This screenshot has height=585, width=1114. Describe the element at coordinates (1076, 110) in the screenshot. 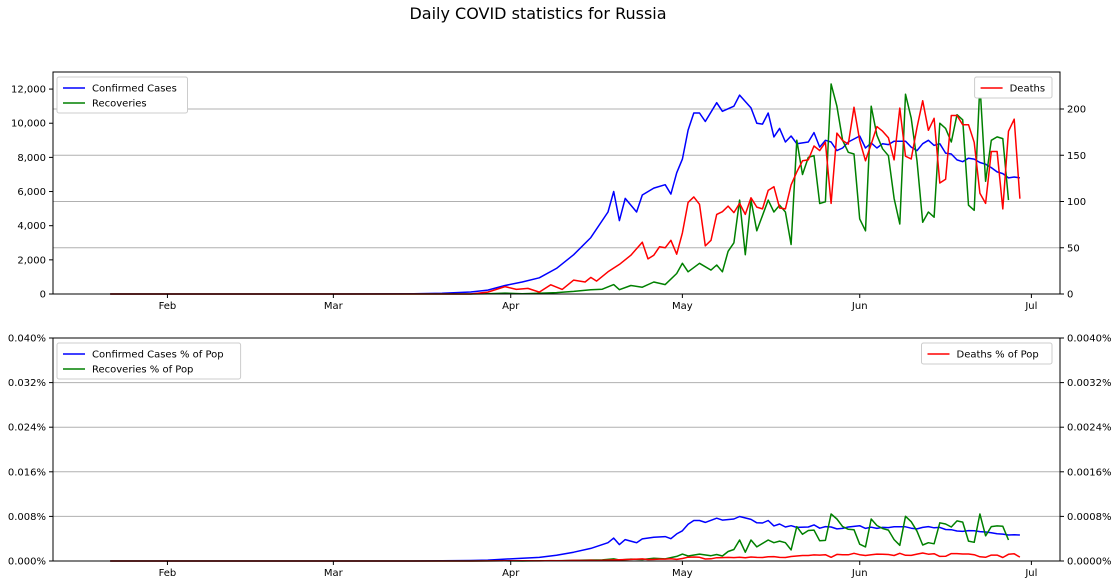

I see `y-right-tick-label: 200` at that location.